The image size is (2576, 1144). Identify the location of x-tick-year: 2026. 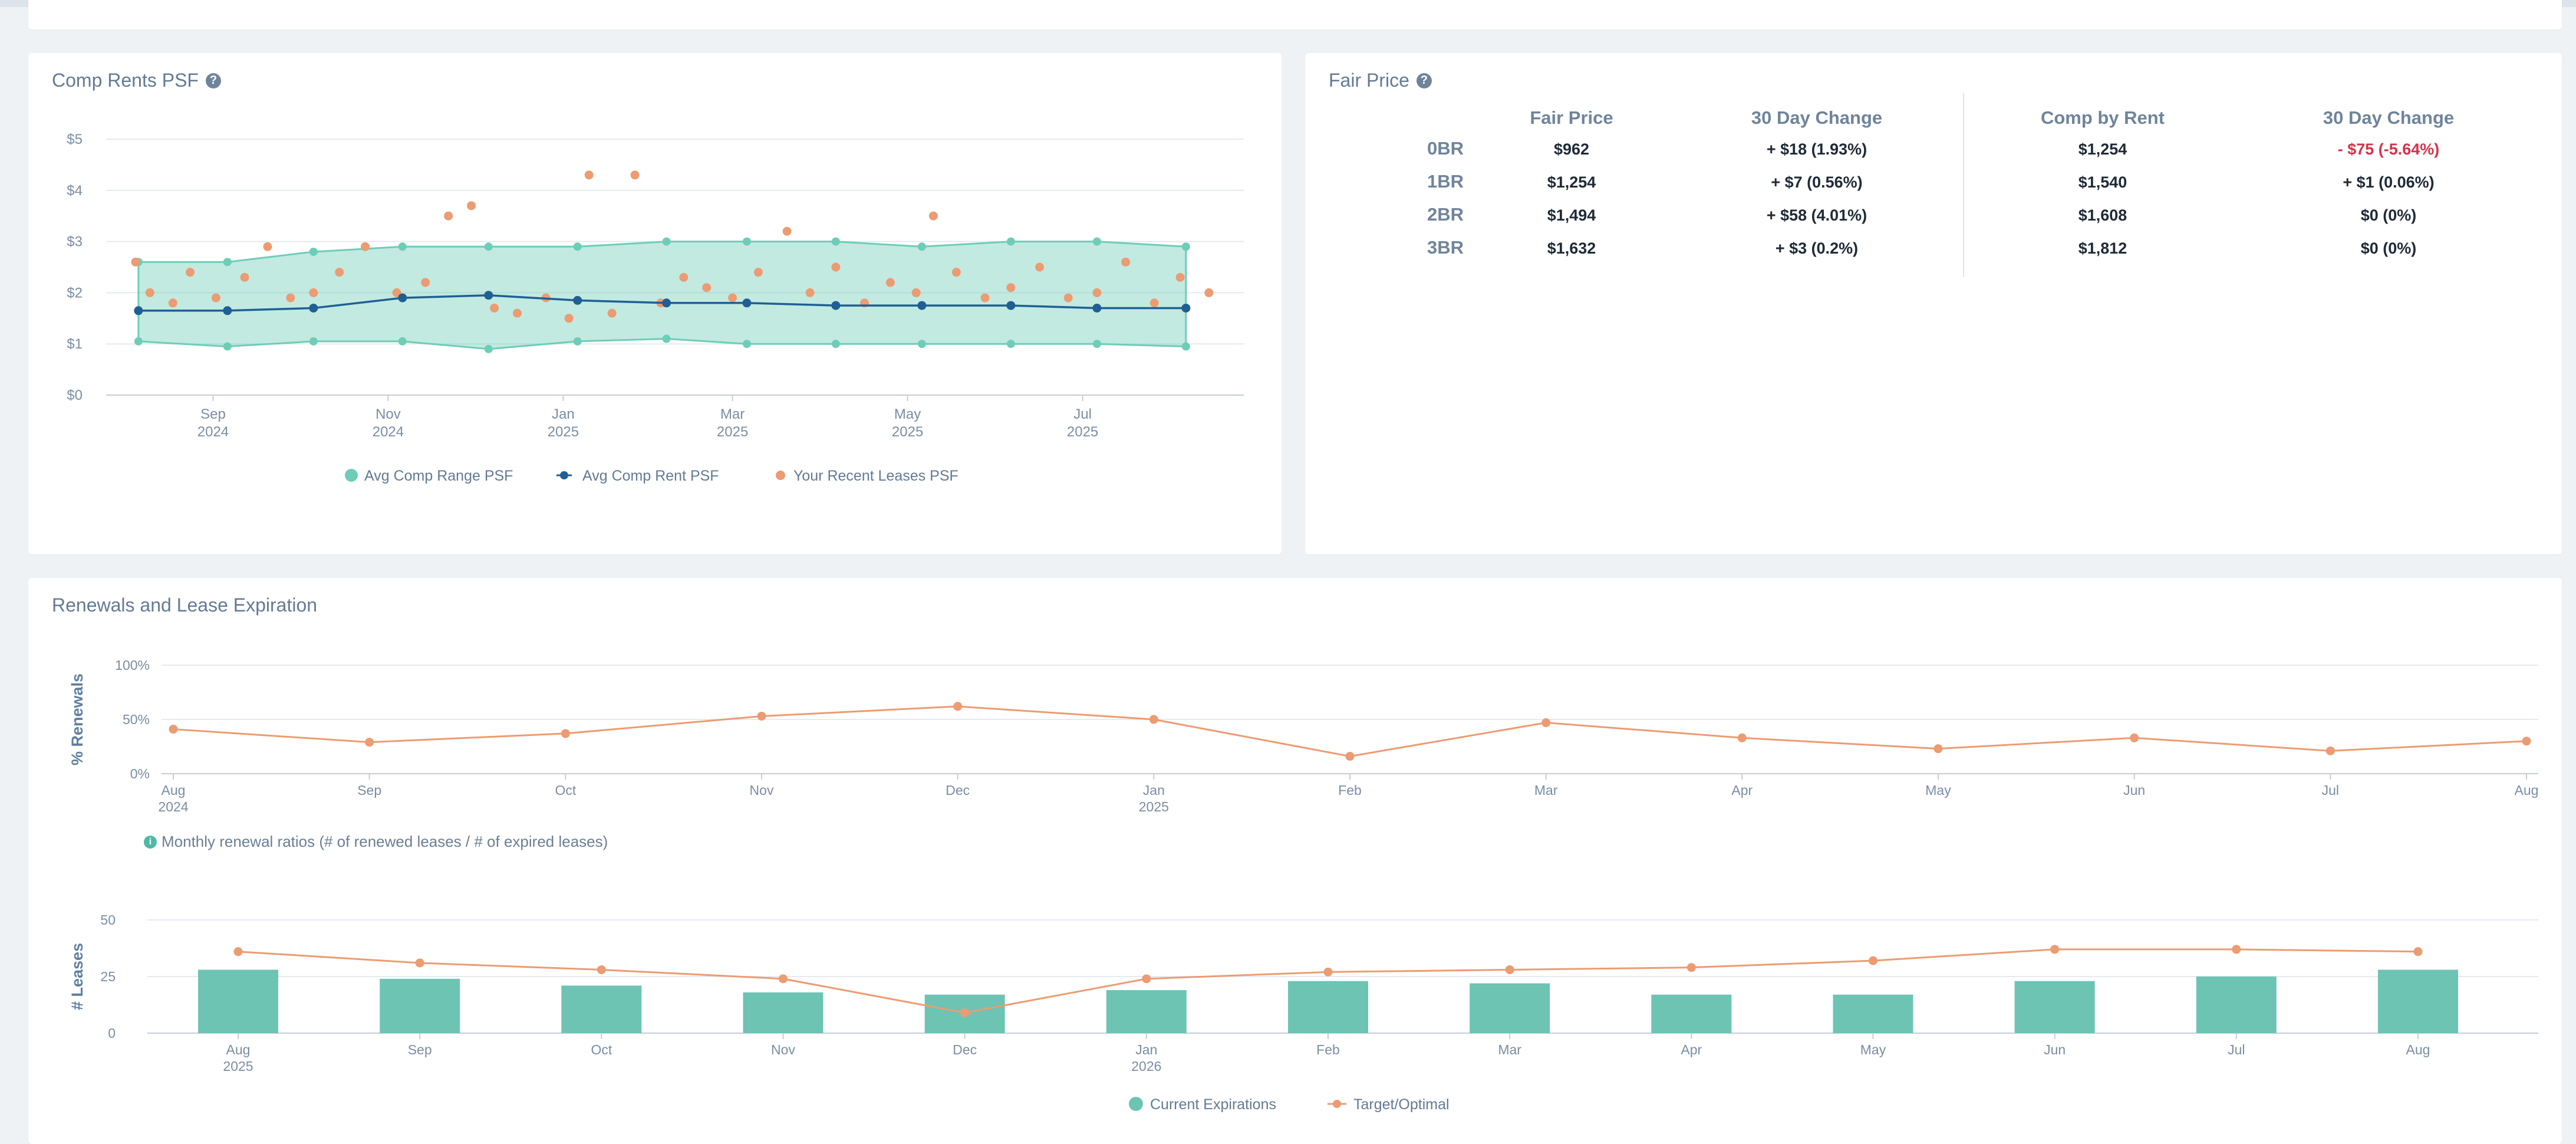
(1146, 1066).